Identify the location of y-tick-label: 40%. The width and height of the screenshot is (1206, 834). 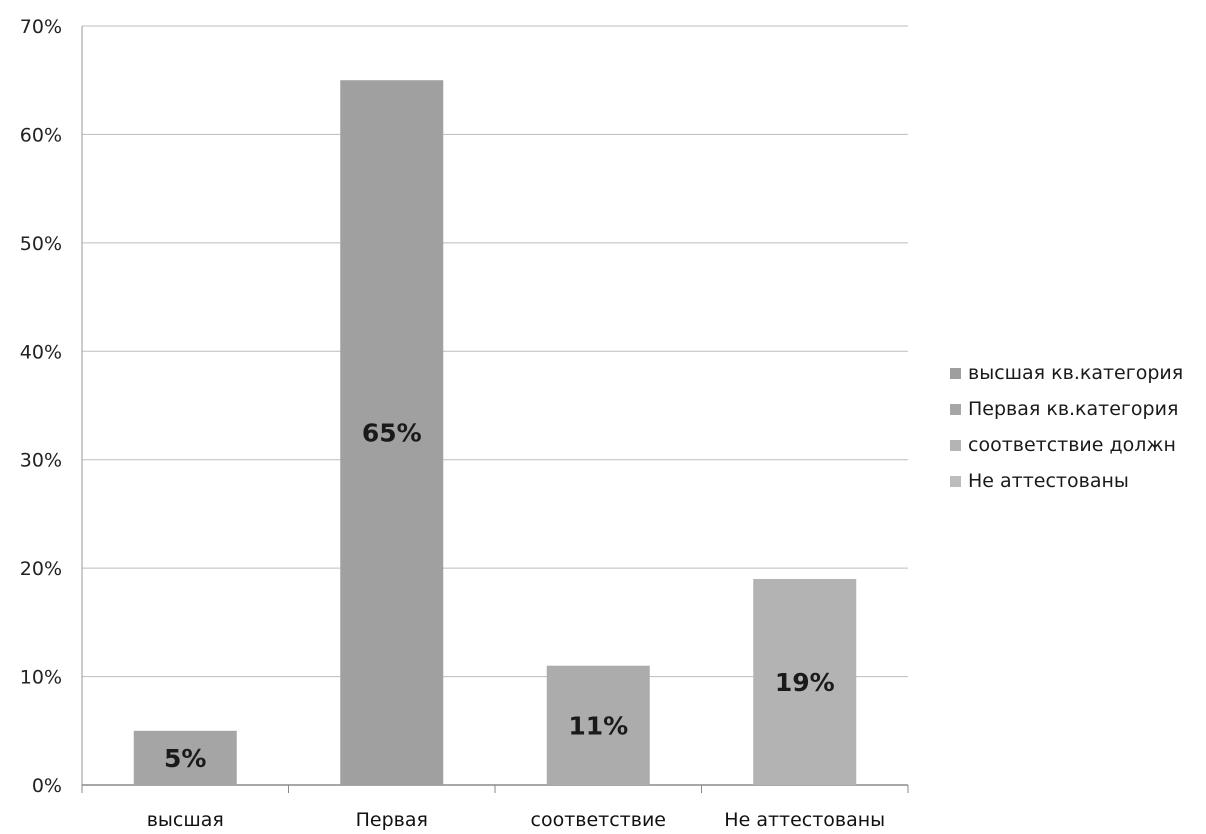
(41, 352).